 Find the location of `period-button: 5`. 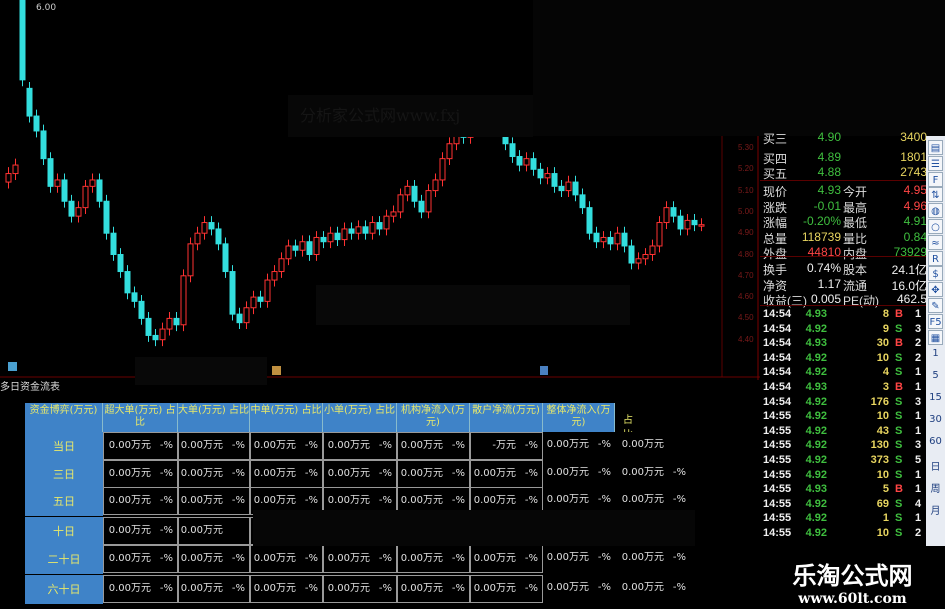

period-button: 5 is located at coordinates (935, 375).